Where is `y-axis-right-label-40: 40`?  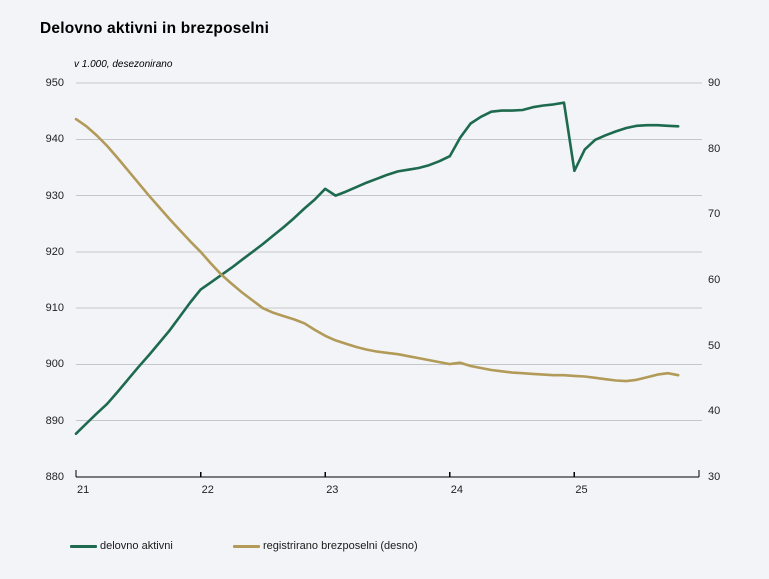
y-axis-right-label-40: 40 is located at coordinates (714, 411).